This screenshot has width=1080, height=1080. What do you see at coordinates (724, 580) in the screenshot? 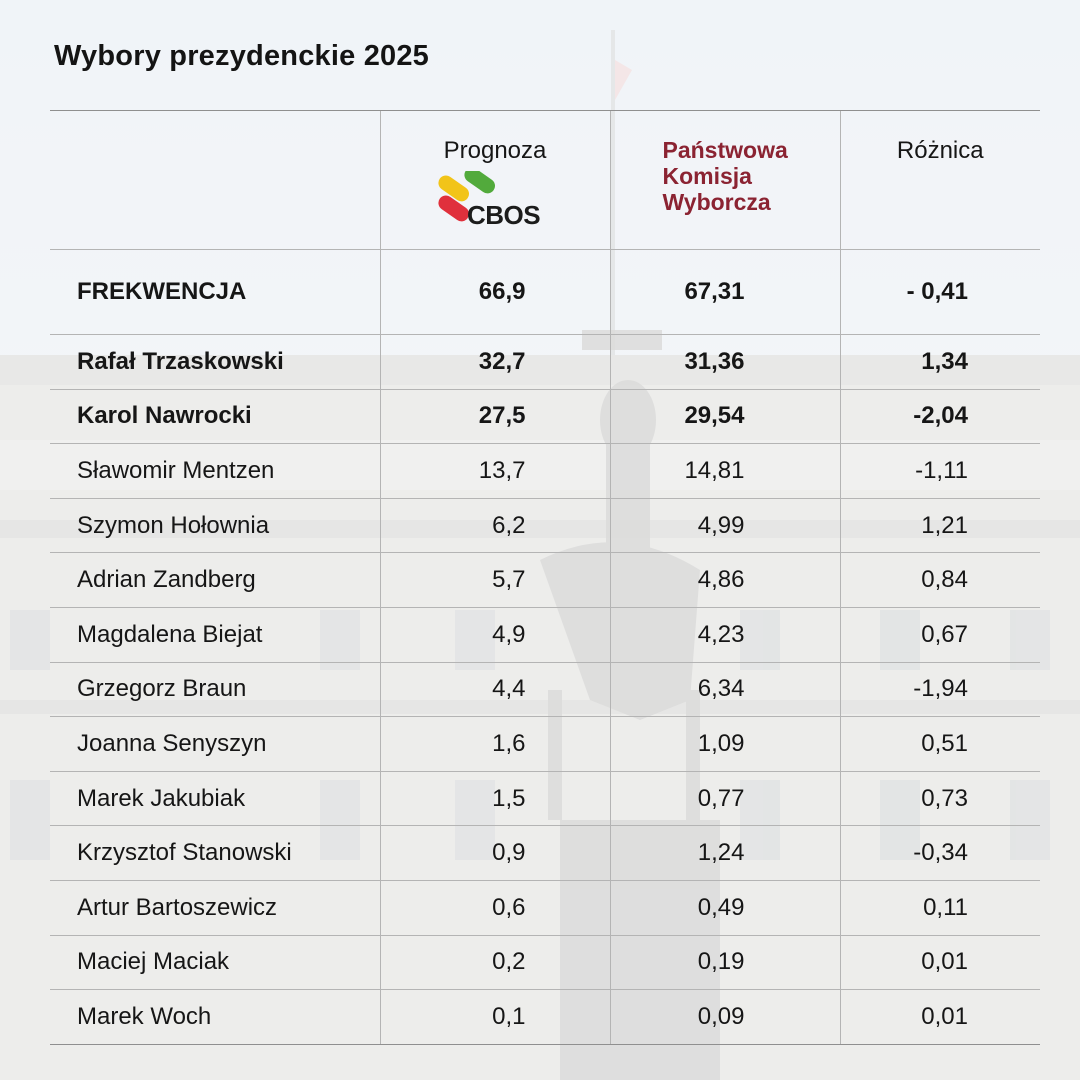
I see `pkw-value-cell: 4,86` at bounding box center [724, 580].